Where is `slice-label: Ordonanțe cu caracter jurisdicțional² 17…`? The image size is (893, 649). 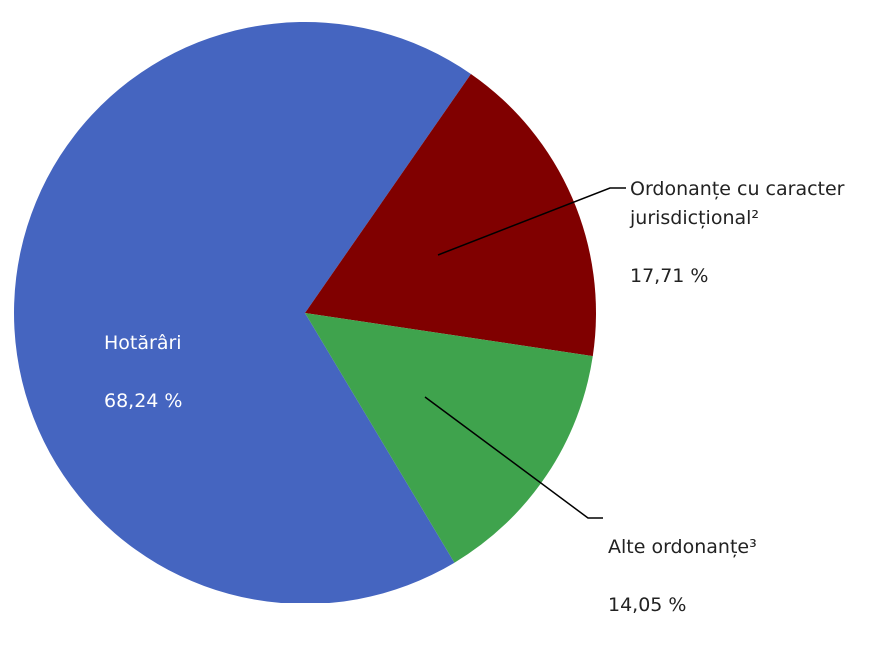 slice-label: Ordonanțe cu caracter jurisdicțional² 17… is located at coordinates (737, 233).